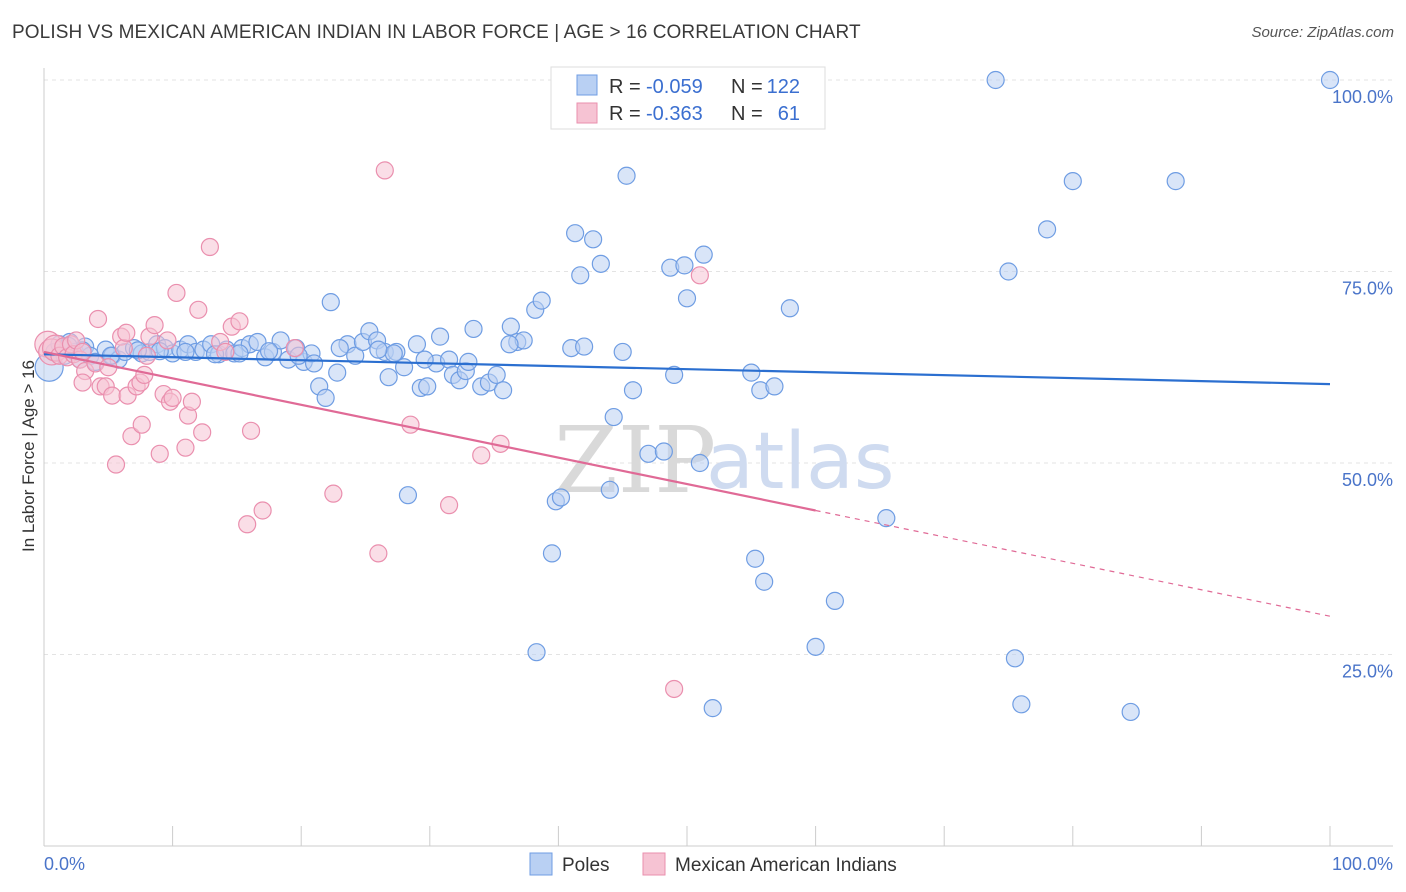 Image resolution: width=1406 pixels, height=892 pixels. What do you see at coordinates (674, 114) in the screenshot?
I see `legend-r-value-2: -0.363` at bounding box center [674, 114].